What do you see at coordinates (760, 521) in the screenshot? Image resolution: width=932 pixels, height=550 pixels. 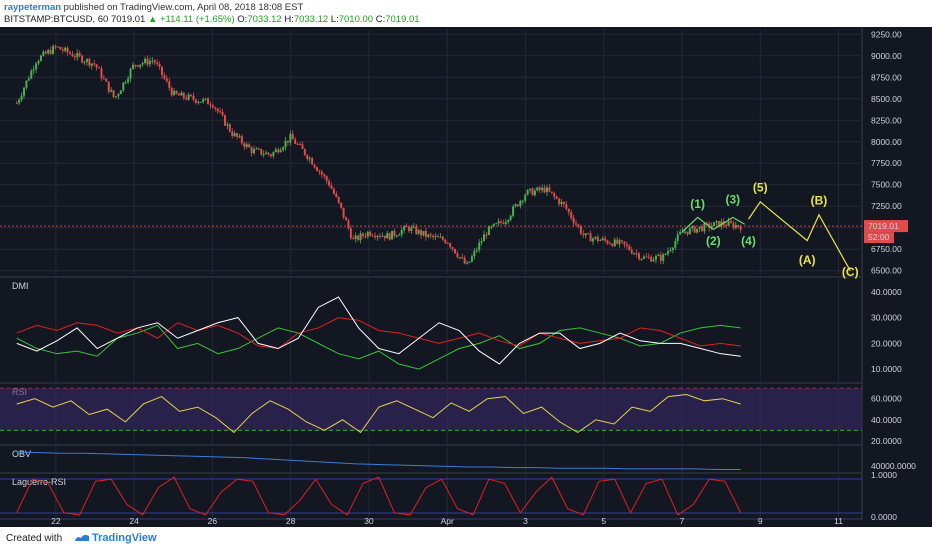 I see `time-tick-label: 9` at bounding box center [760, 521].